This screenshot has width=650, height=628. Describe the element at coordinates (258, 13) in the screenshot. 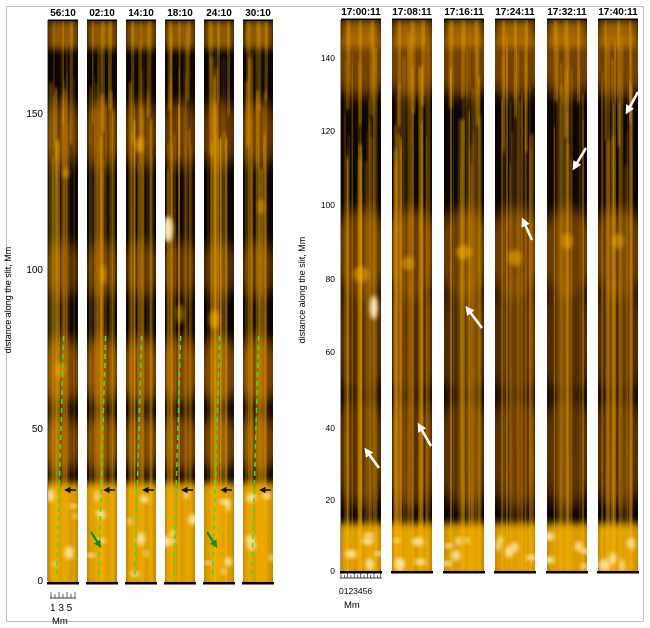

I see `left-frame-time-6: 30:10` at that location.